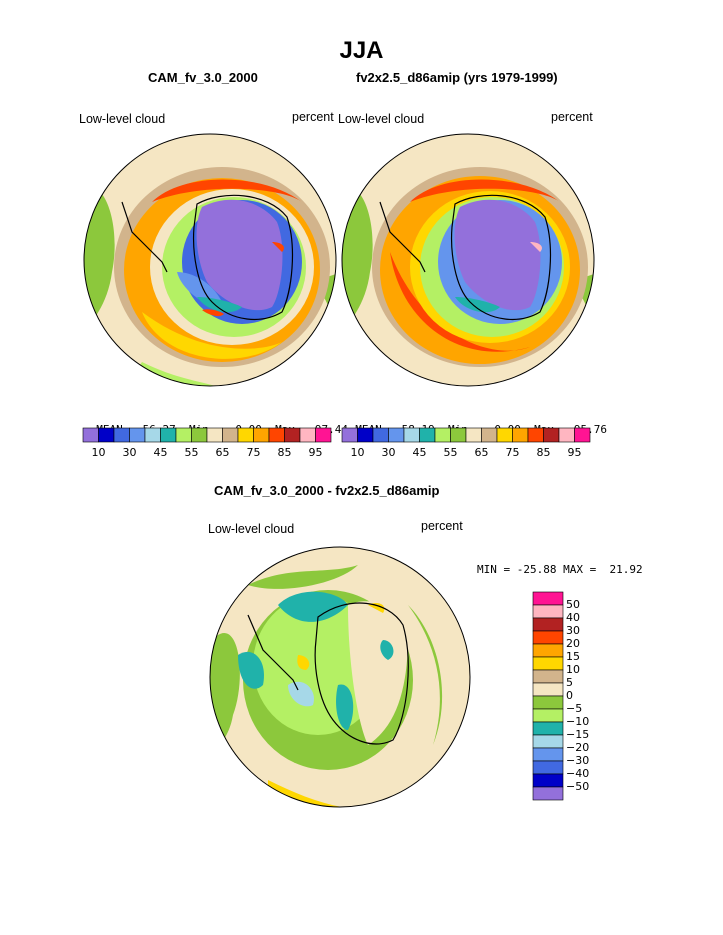  I want to click on colorbar-tick-label: −30, so click(578, 760).